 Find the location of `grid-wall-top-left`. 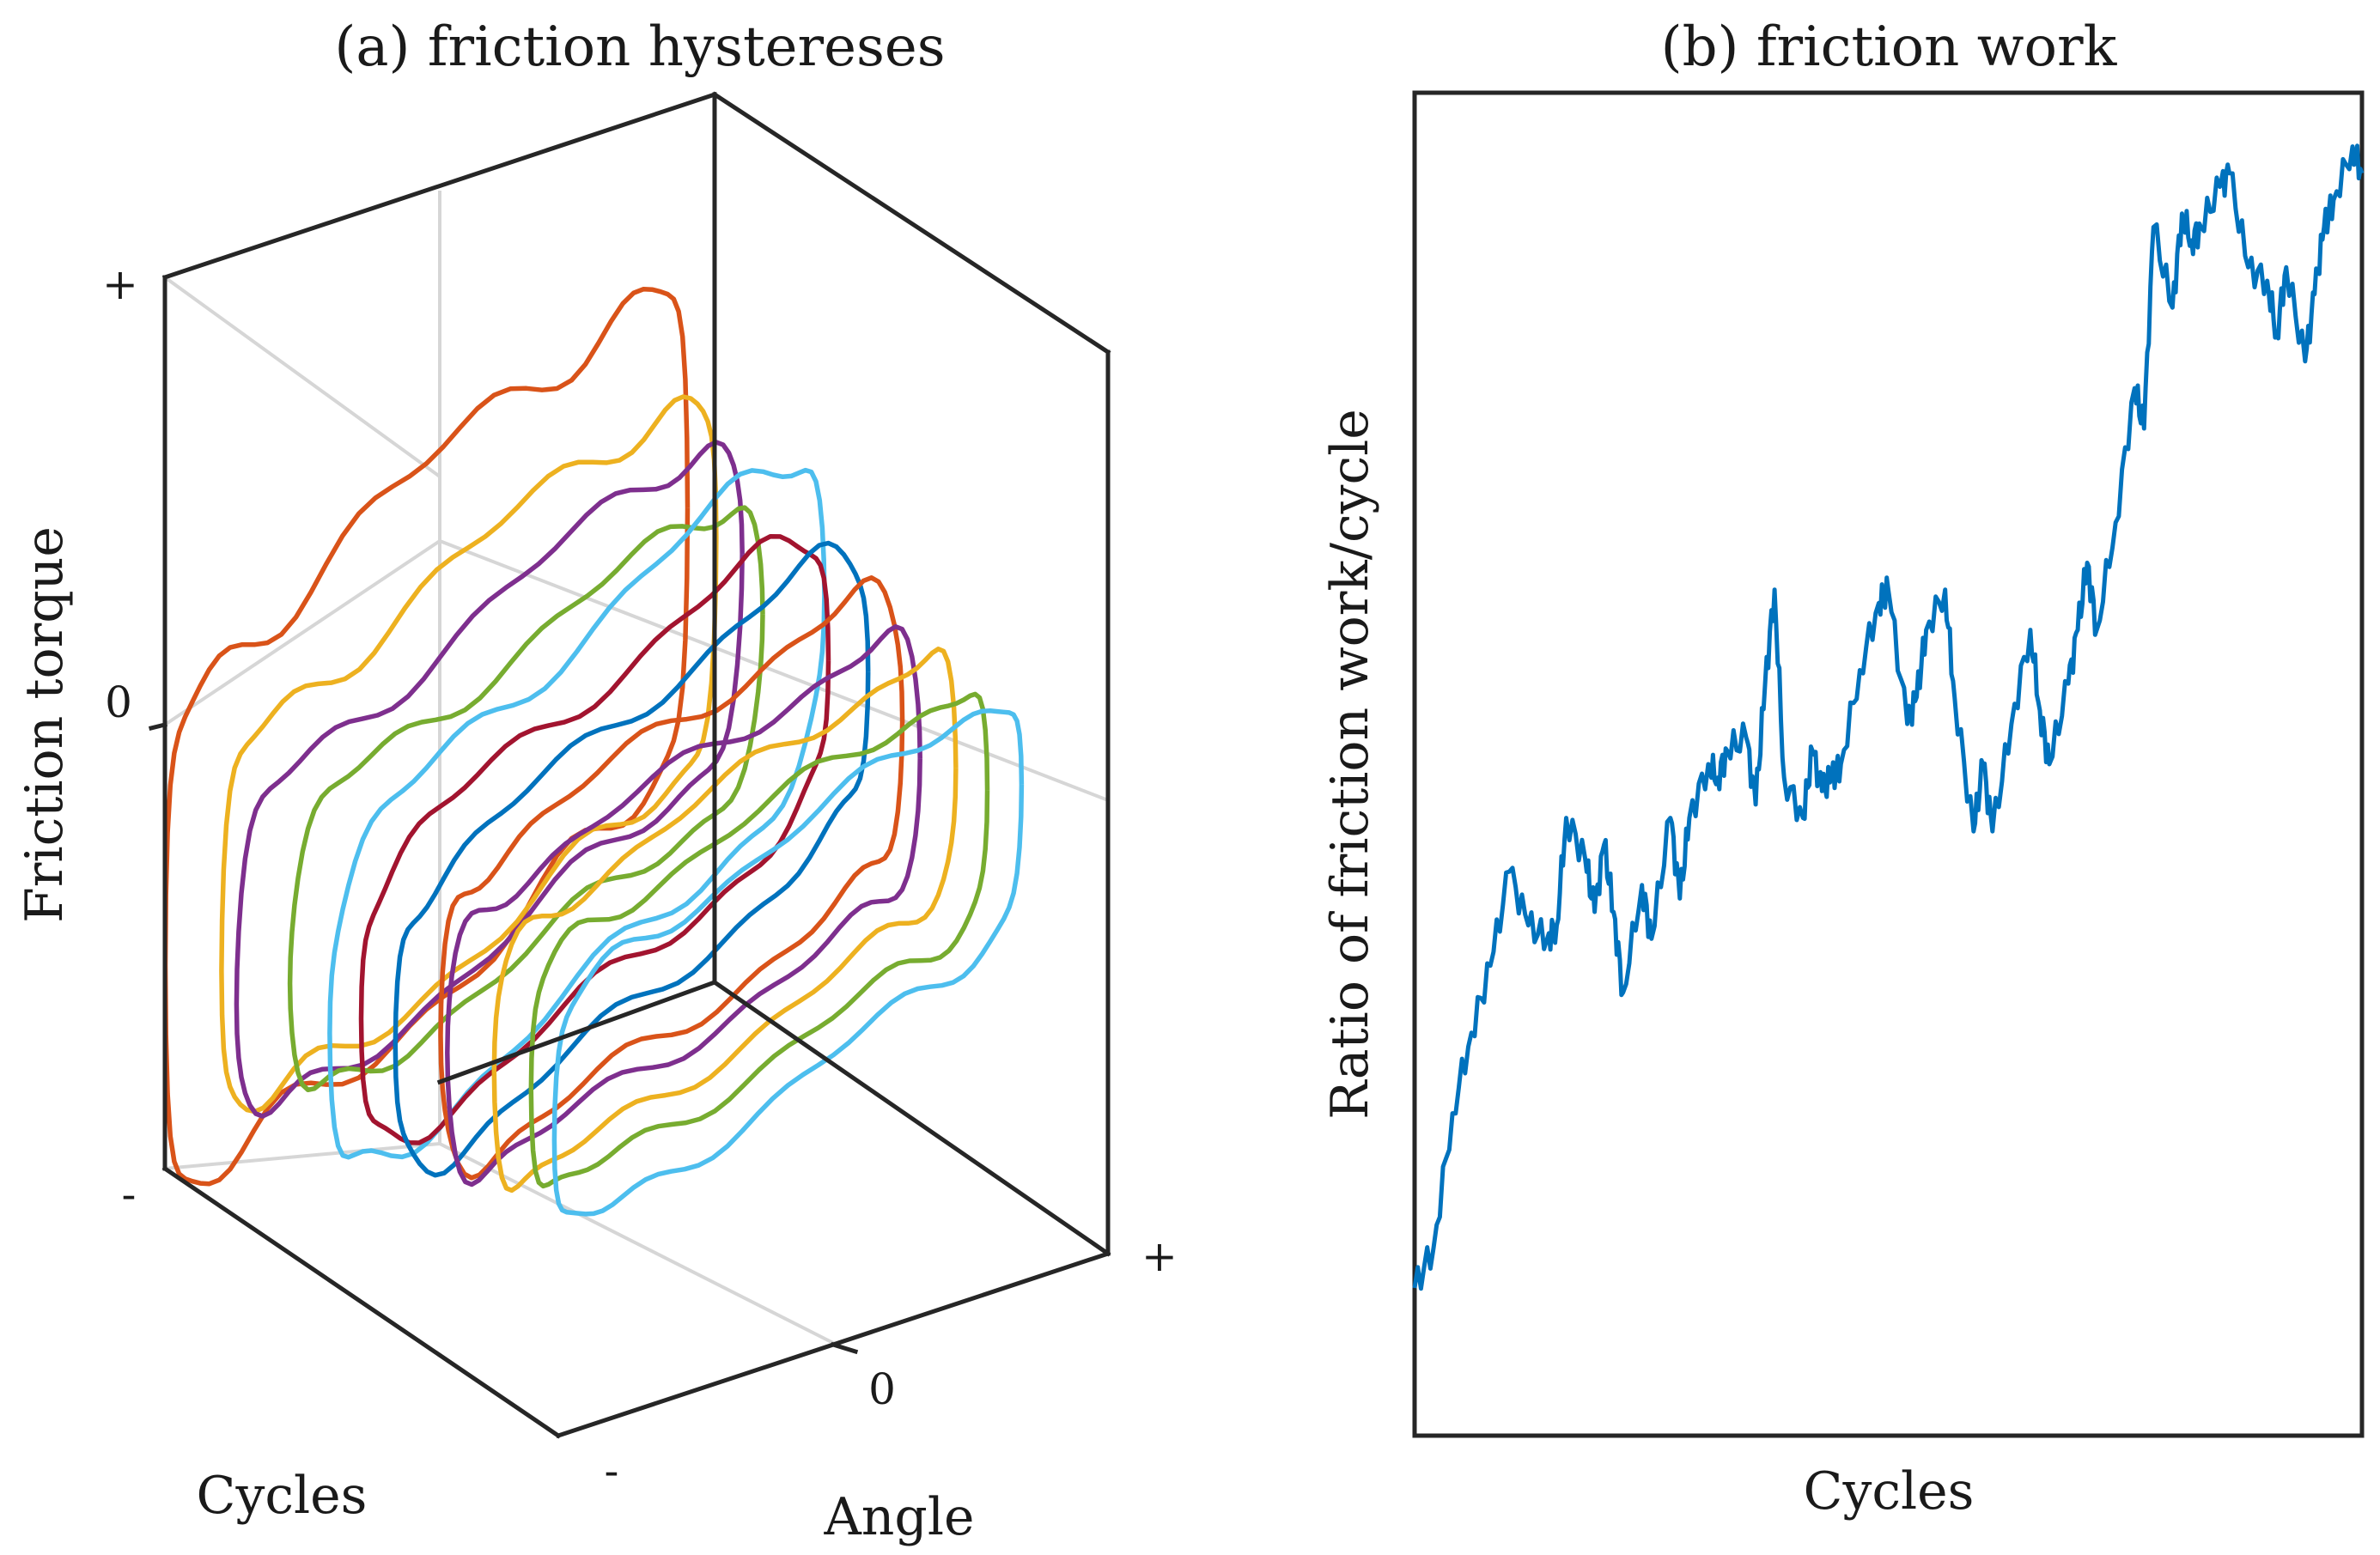

grid-wall-top-left is located at coordinates (302, 377).